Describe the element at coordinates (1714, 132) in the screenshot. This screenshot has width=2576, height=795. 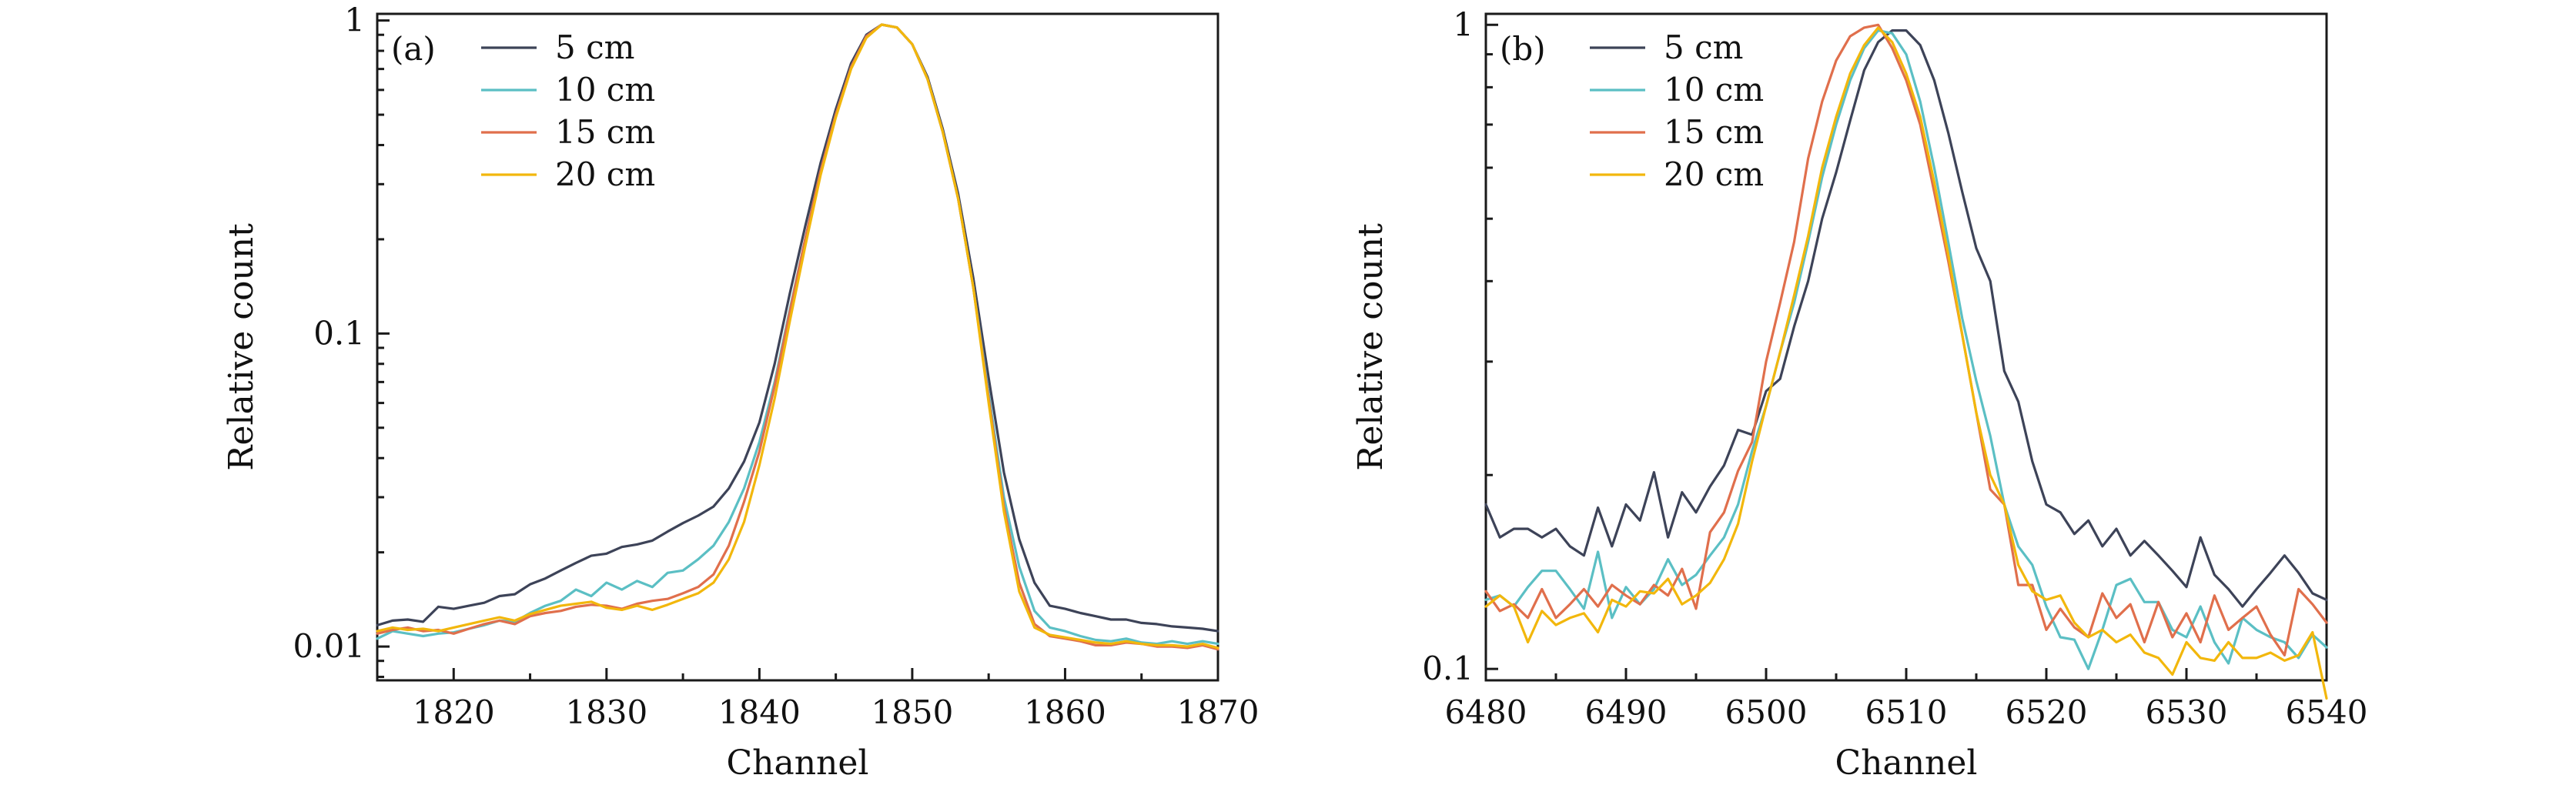
I see `panel-b-legend-label: 15 cm` at that location.